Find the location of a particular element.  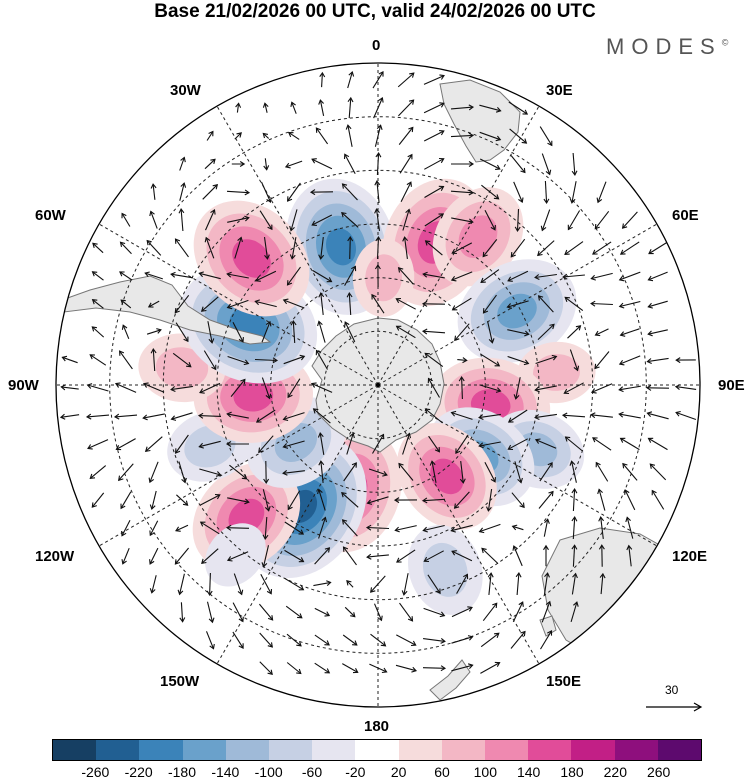

colorbar-tick-label: -60 is located at coordinates (312, 772).